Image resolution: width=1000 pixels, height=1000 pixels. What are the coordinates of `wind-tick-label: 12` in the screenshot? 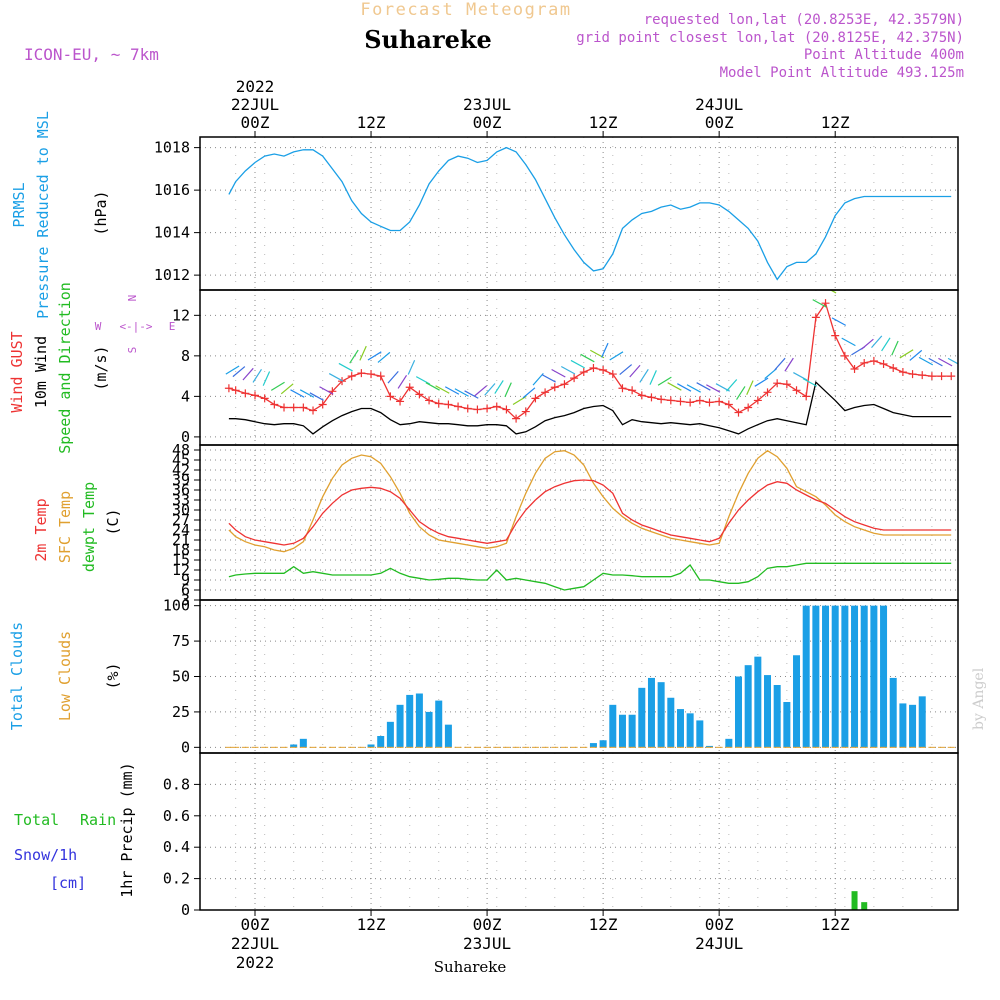 It's located at (181, 315).